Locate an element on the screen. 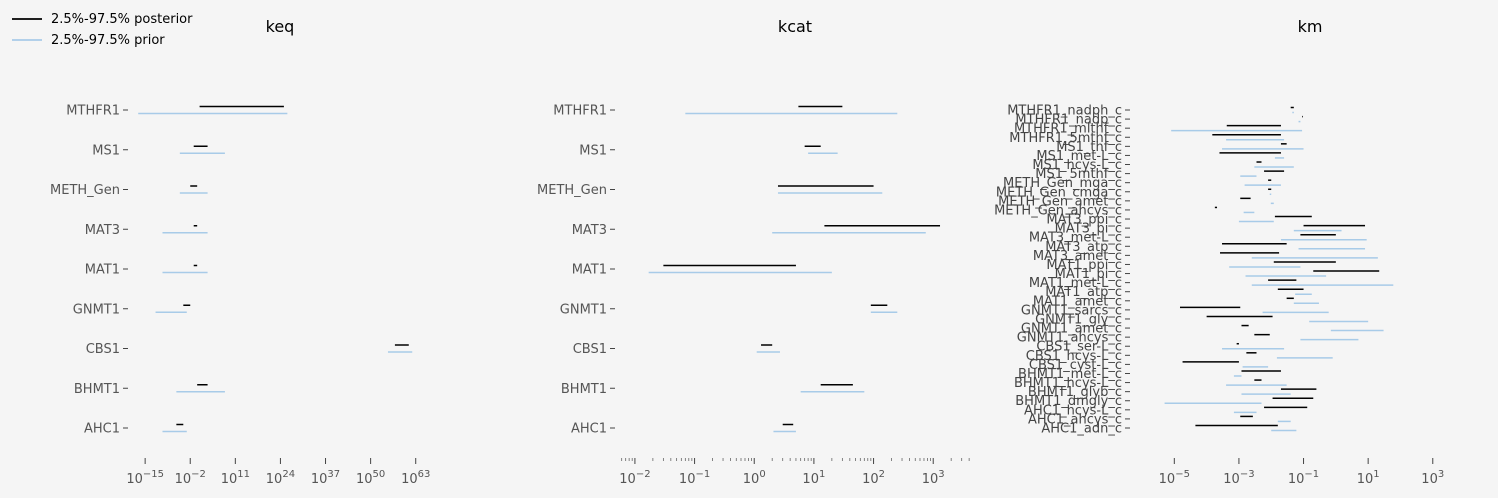 The height and width of the screenshot is (498, 1498). category-label: MS1_5mthf_c is located at coordinates (1078, 174).